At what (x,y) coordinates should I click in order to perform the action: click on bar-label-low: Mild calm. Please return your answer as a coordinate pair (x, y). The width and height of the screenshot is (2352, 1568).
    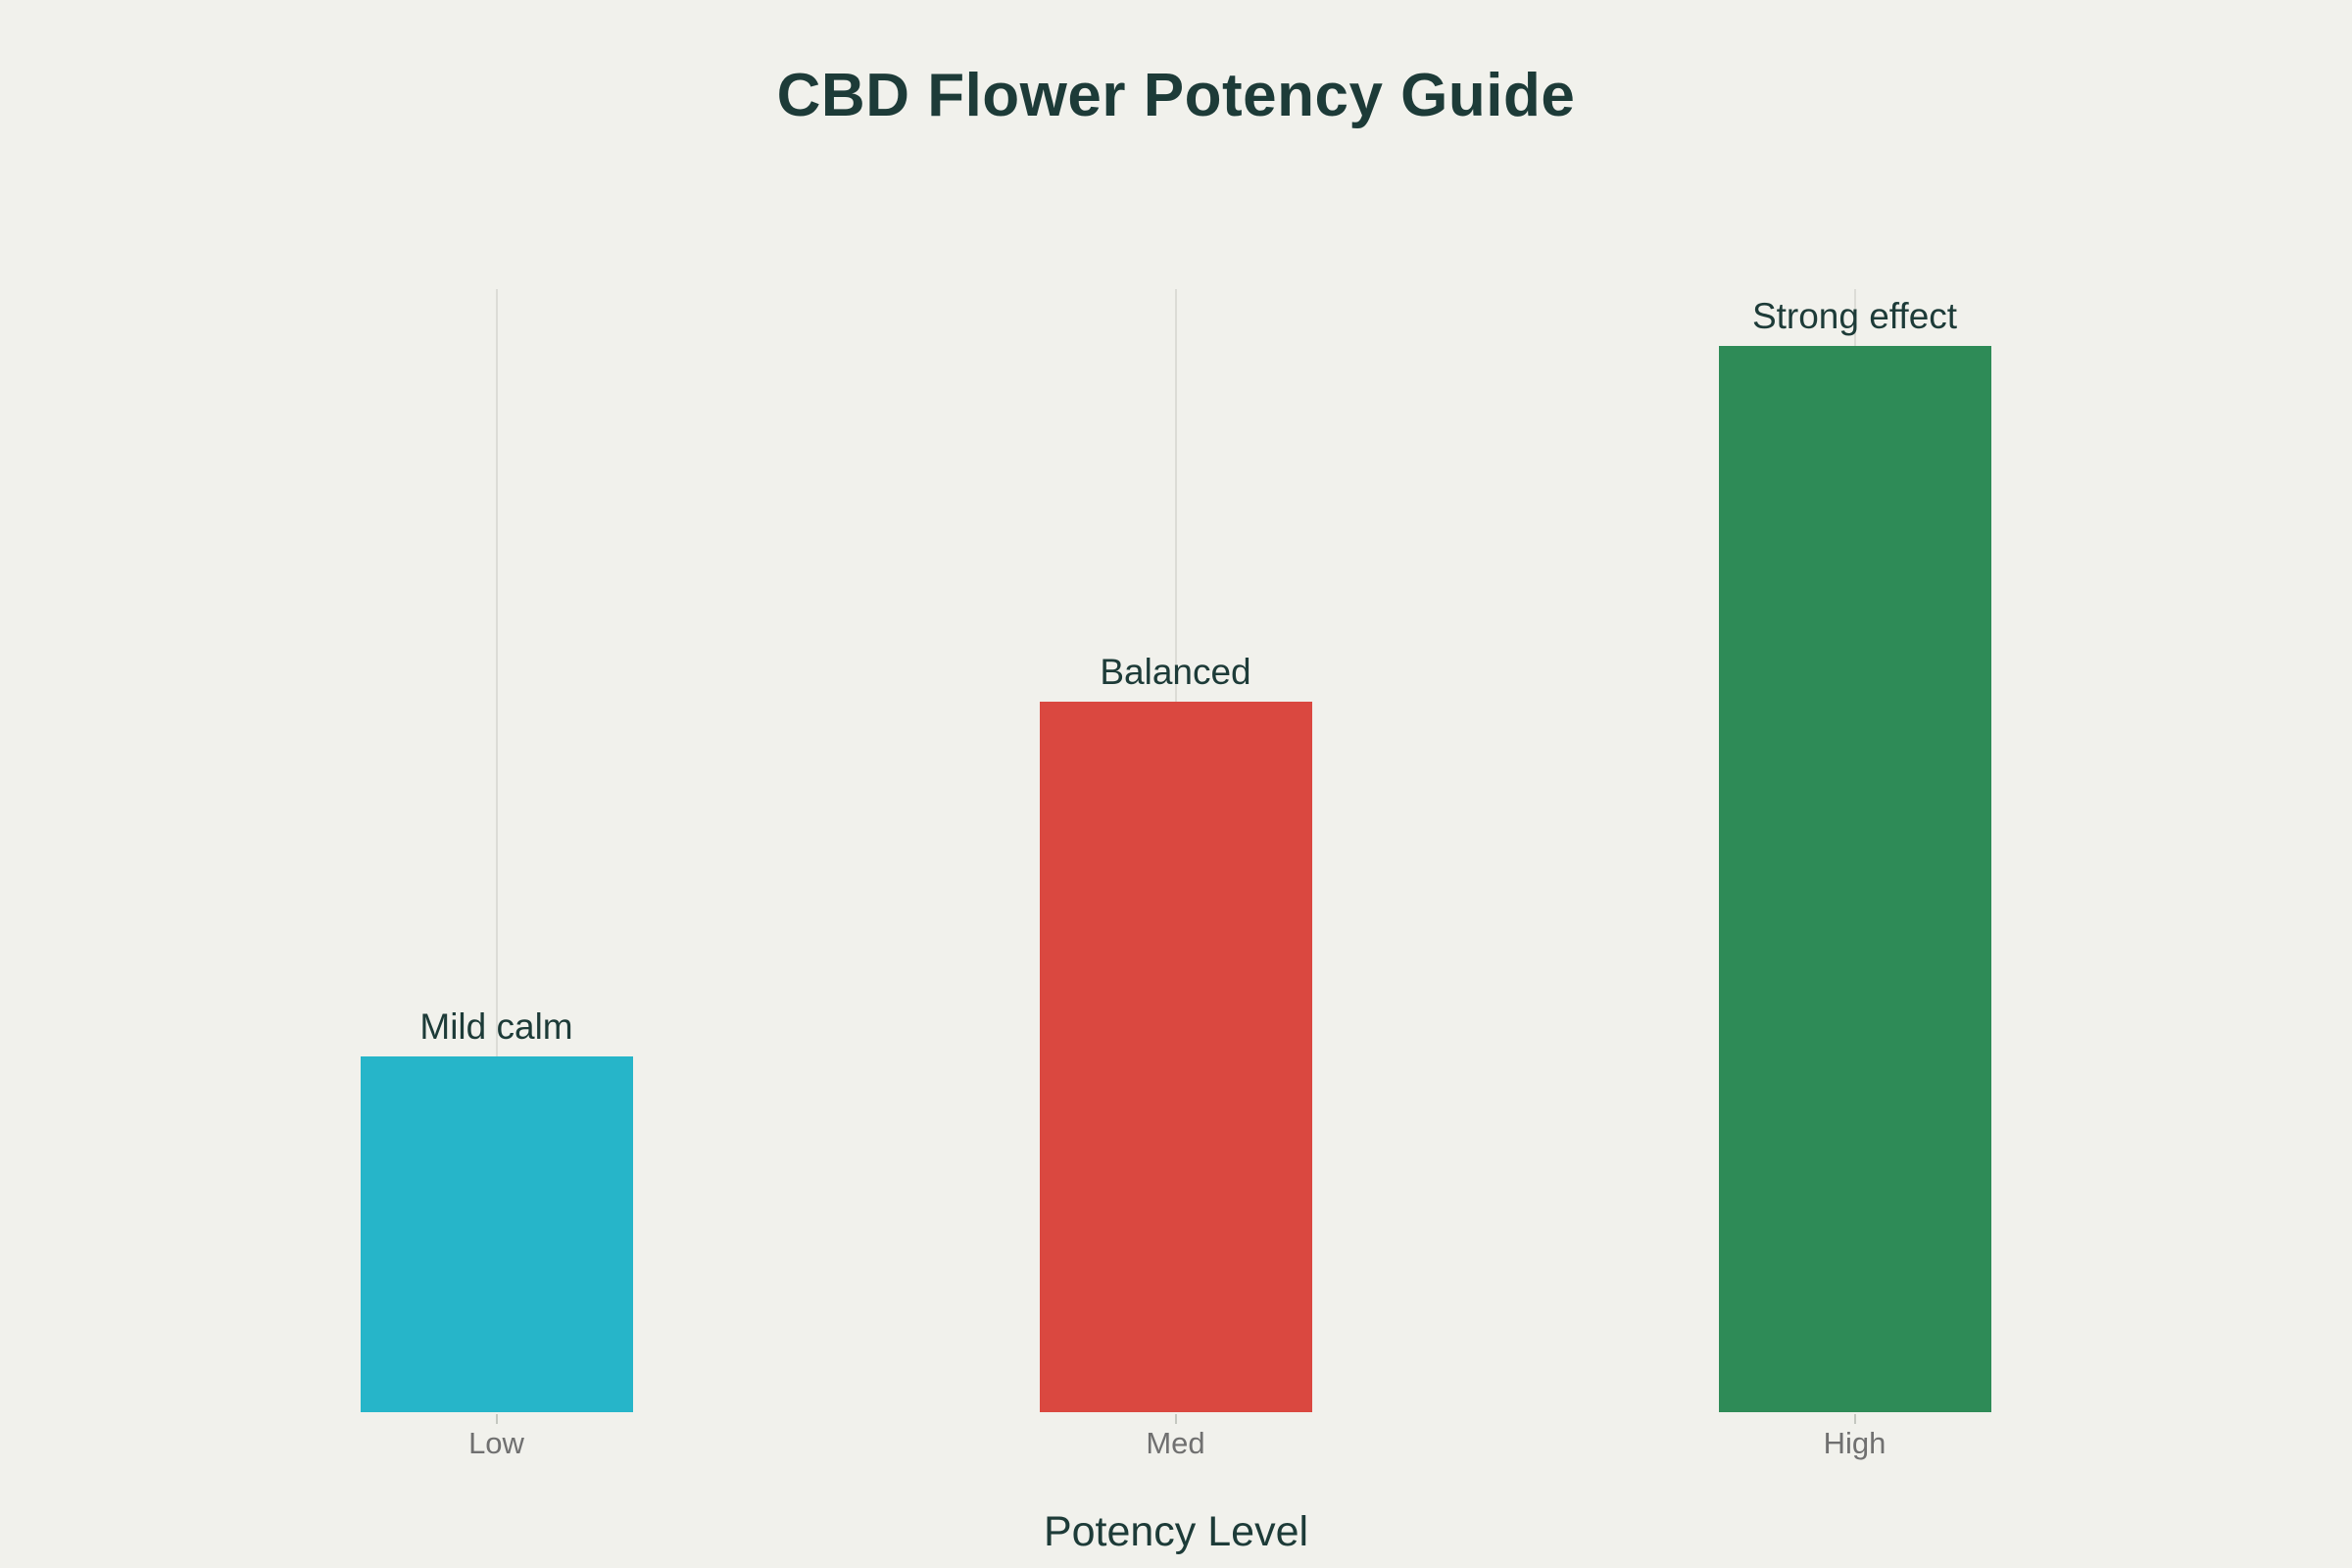
    Looking at the image, I should click on (496, 1026).